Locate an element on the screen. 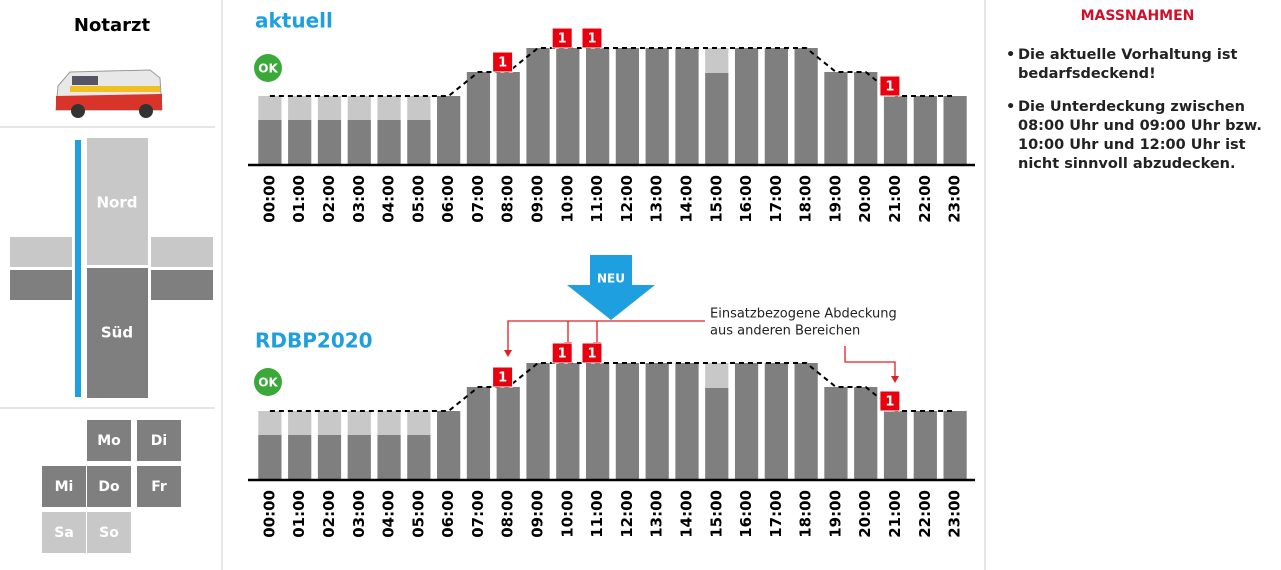 This screenshot has height=570, width=1281. sidebar-title: Notarzt is located at coordinates (112, 25).